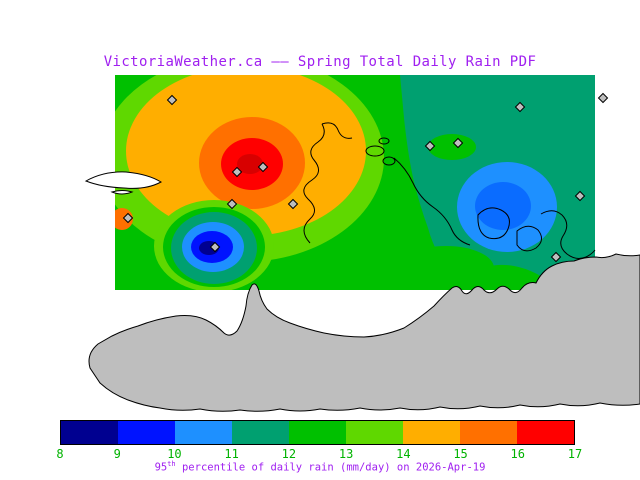 The height and width of the screenshot is (480, 640). Describe the element at coordinates (171, 464) in the screenshot. I see `caption-superscript: th` at that location.